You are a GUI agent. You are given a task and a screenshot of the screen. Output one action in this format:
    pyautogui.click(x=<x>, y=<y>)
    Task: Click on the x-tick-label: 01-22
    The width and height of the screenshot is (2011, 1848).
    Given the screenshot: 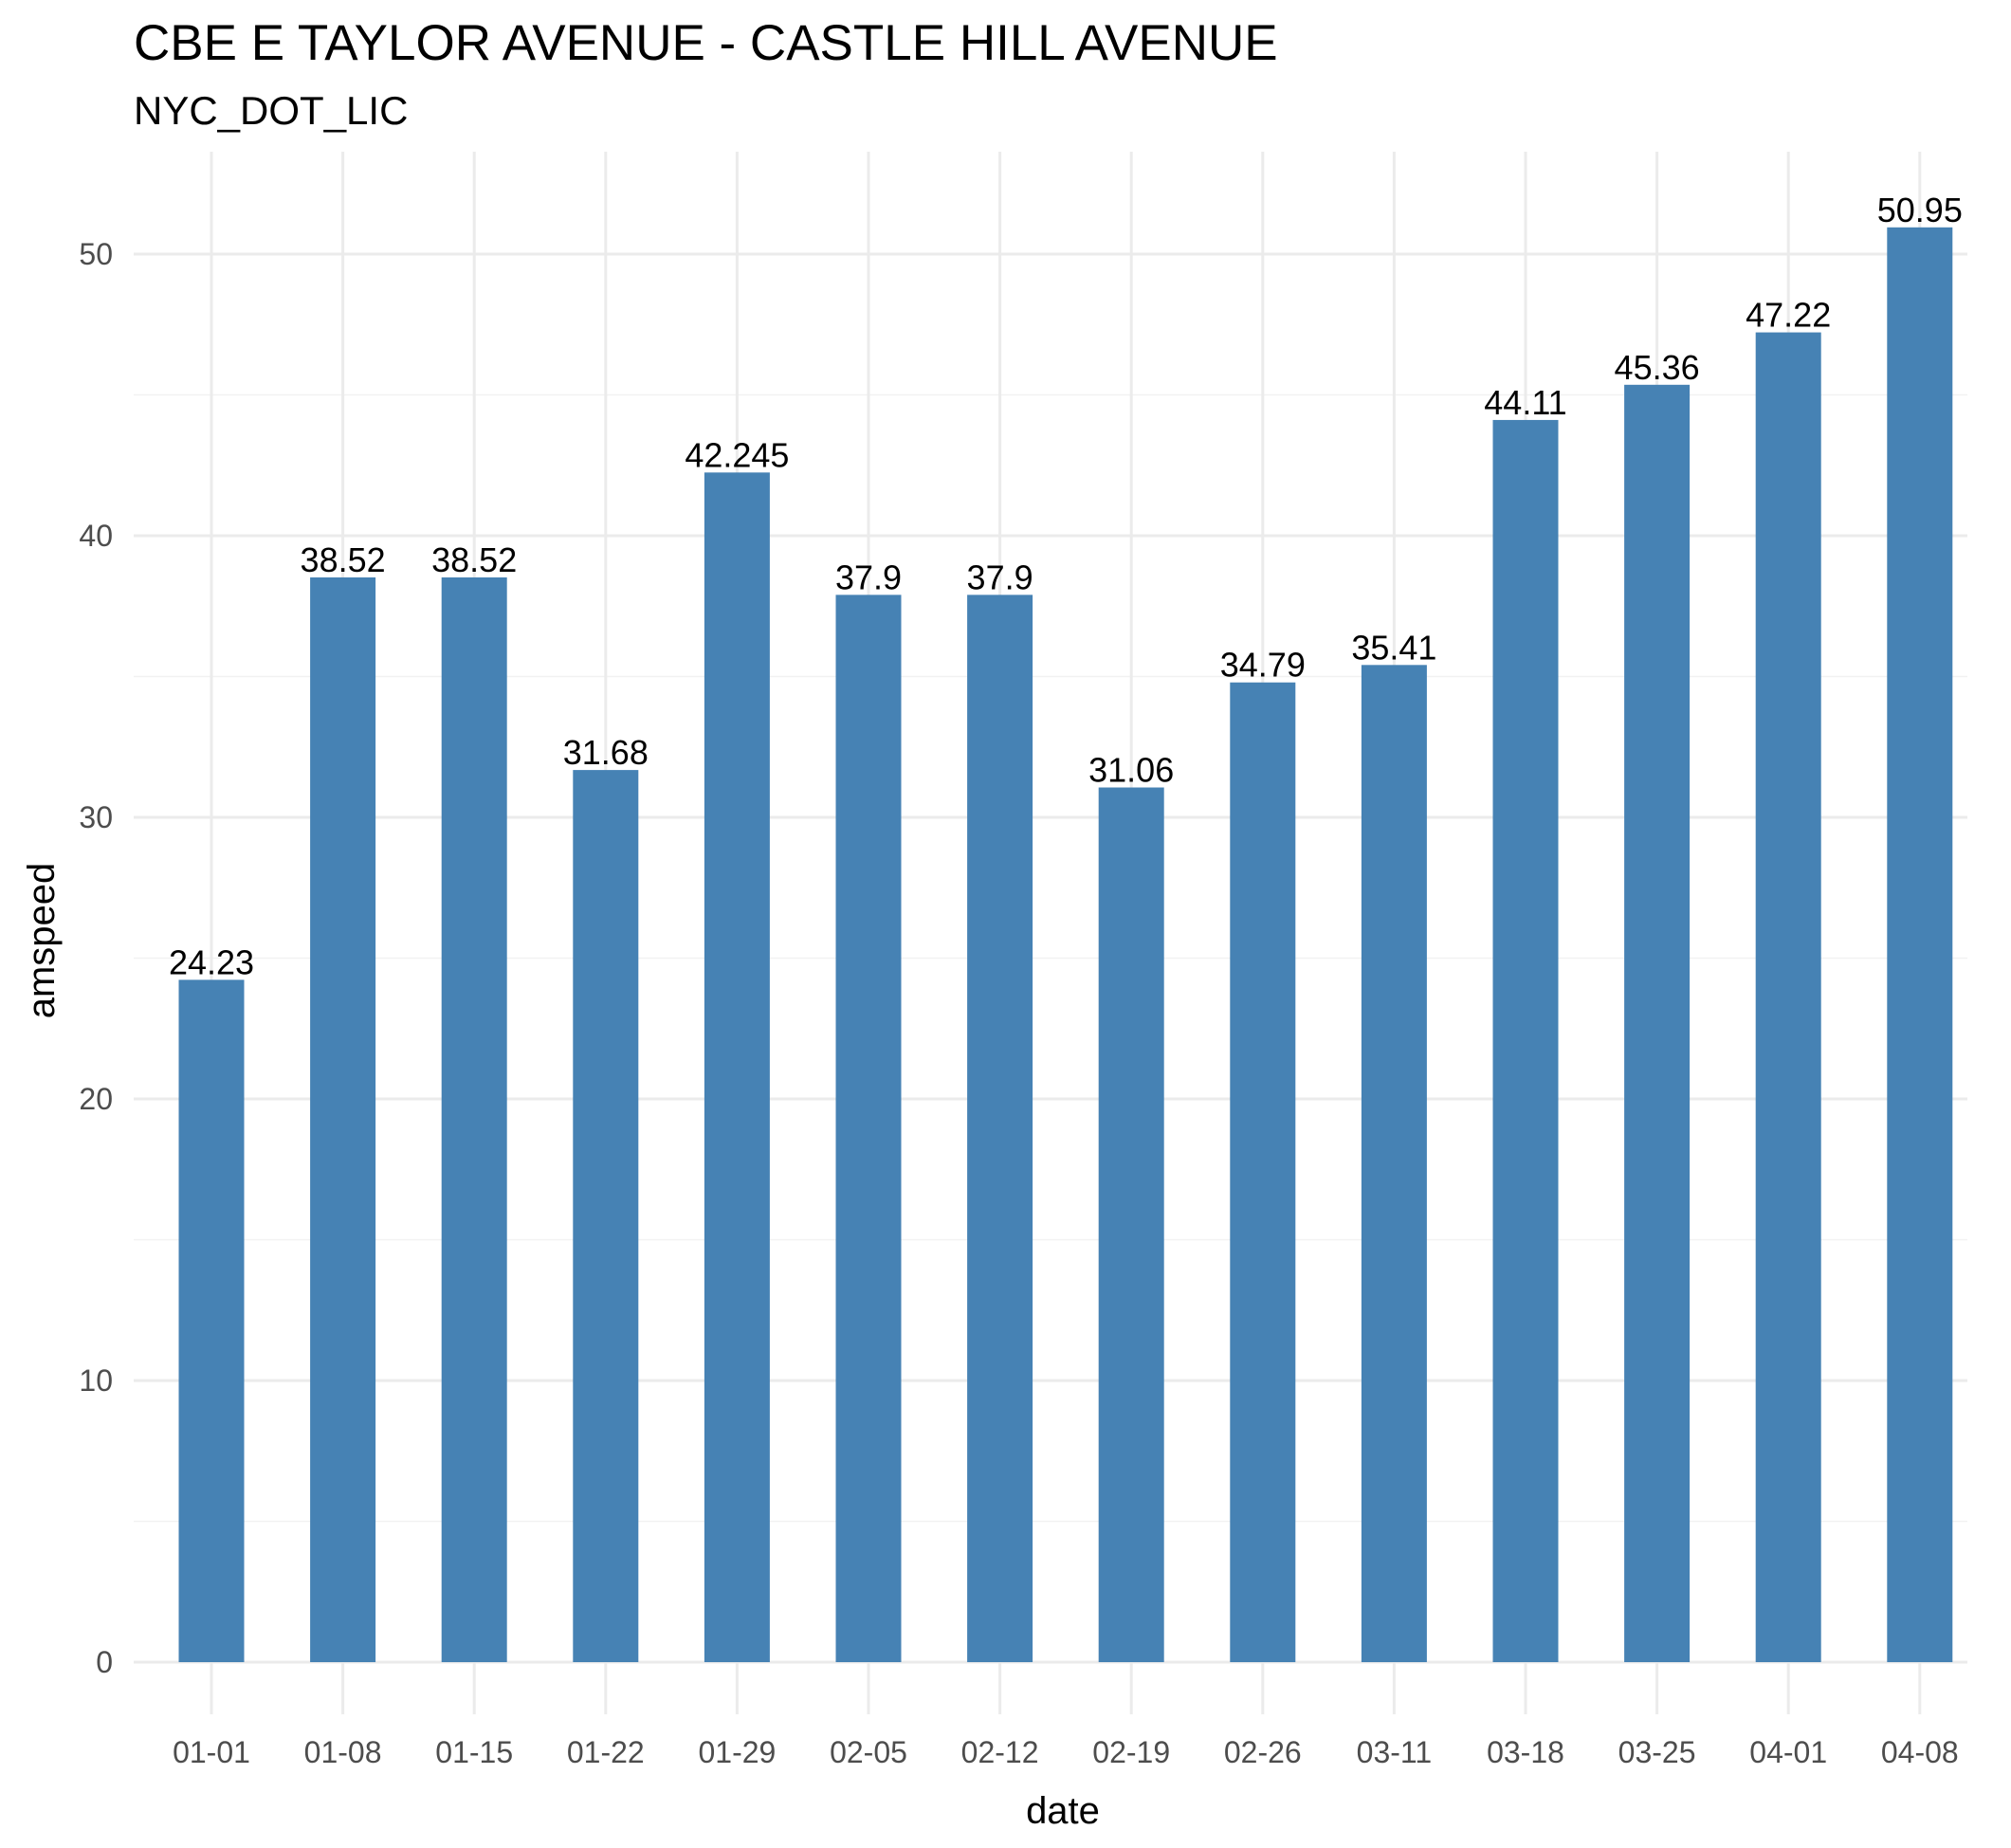 What is the action you would take?
    pyautogui.click(x=606, y=1752)
    